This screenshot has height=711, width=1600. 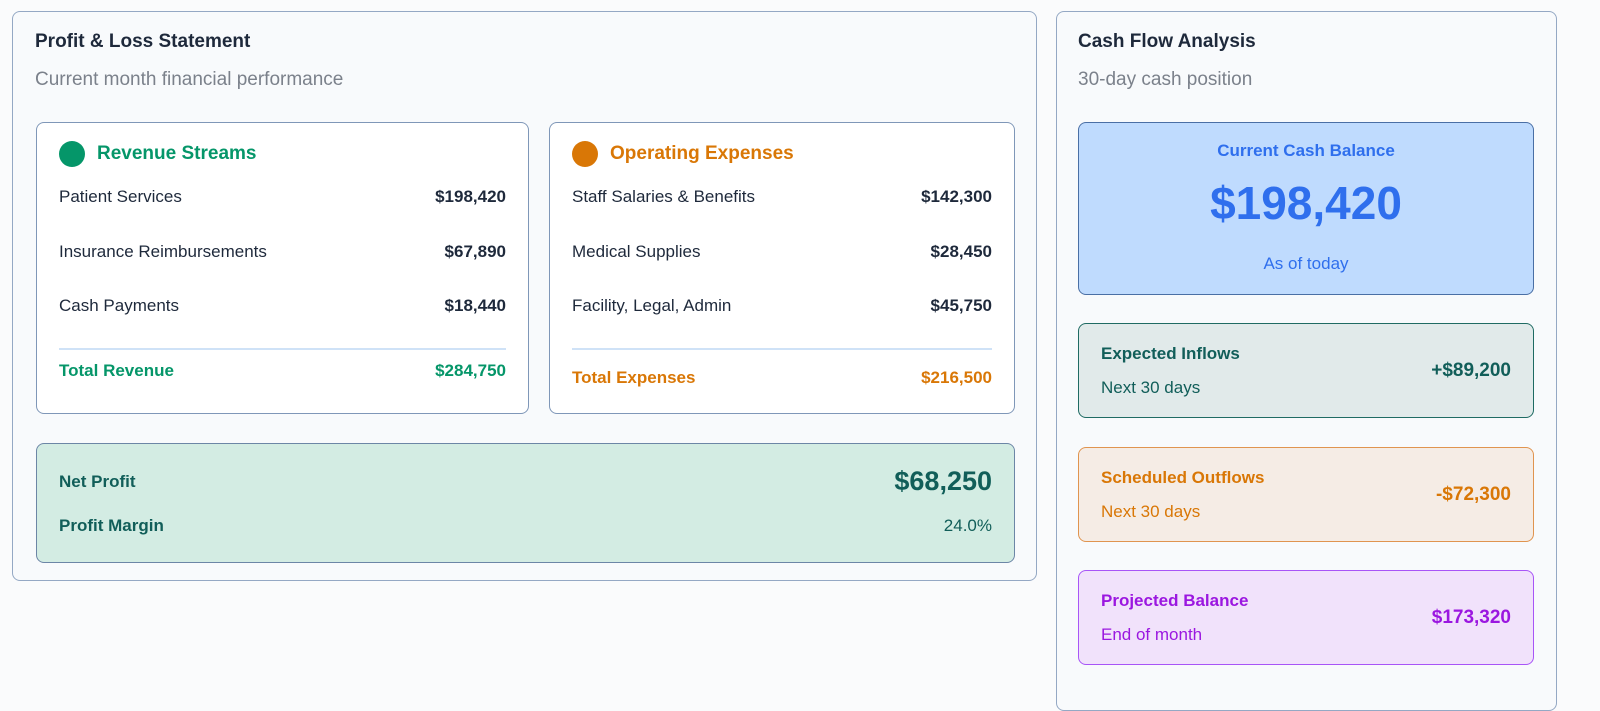 I want to click on card-title: Cash Flow Analysis, so click(x=1167, y=41).